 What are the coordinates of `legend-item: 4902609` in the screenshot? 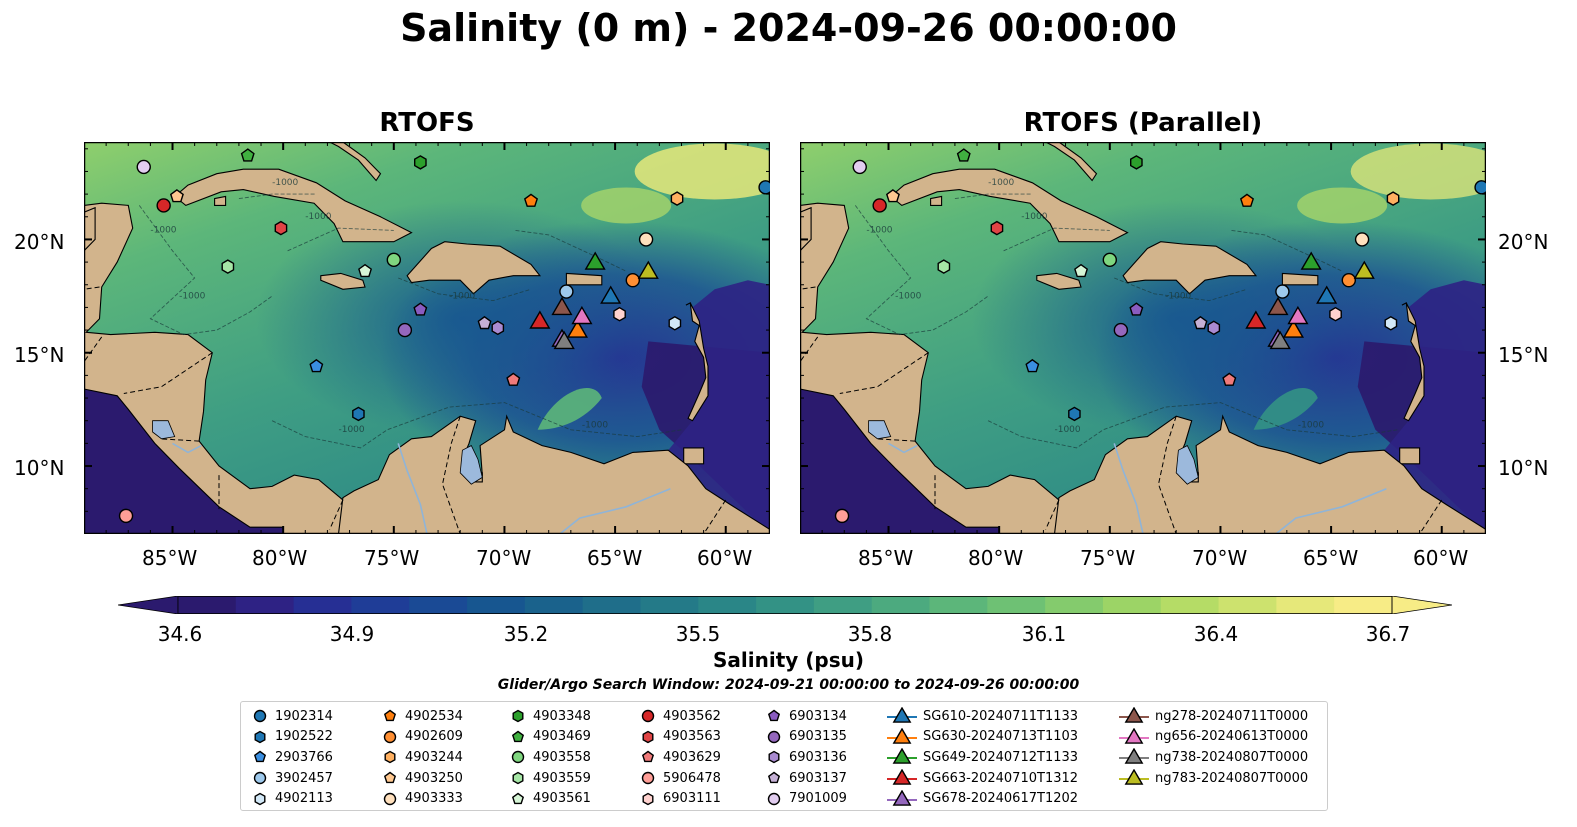 It's located at (422, 737).